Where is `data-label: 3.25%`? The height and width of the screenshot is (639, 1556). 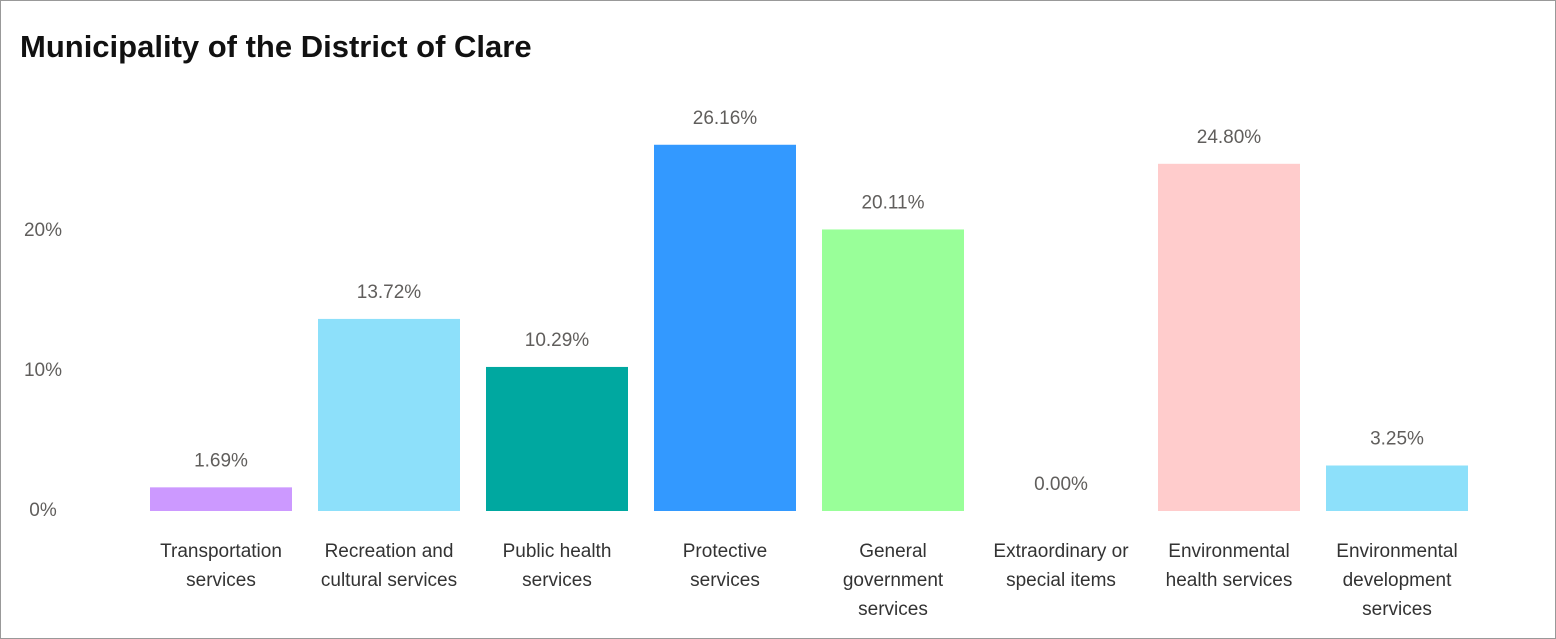 data-label: 3.25% is located at coordinates (1397, 439).